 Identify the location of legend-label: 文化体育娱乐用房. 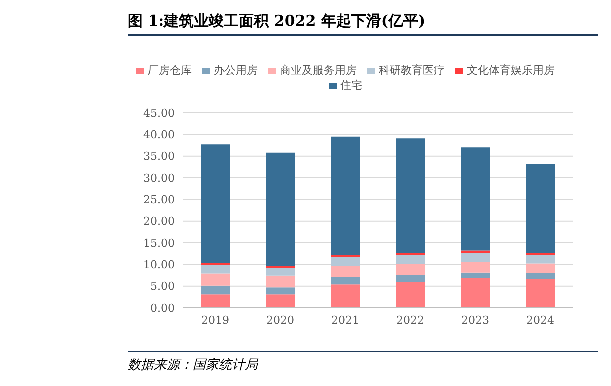
(511, 70).